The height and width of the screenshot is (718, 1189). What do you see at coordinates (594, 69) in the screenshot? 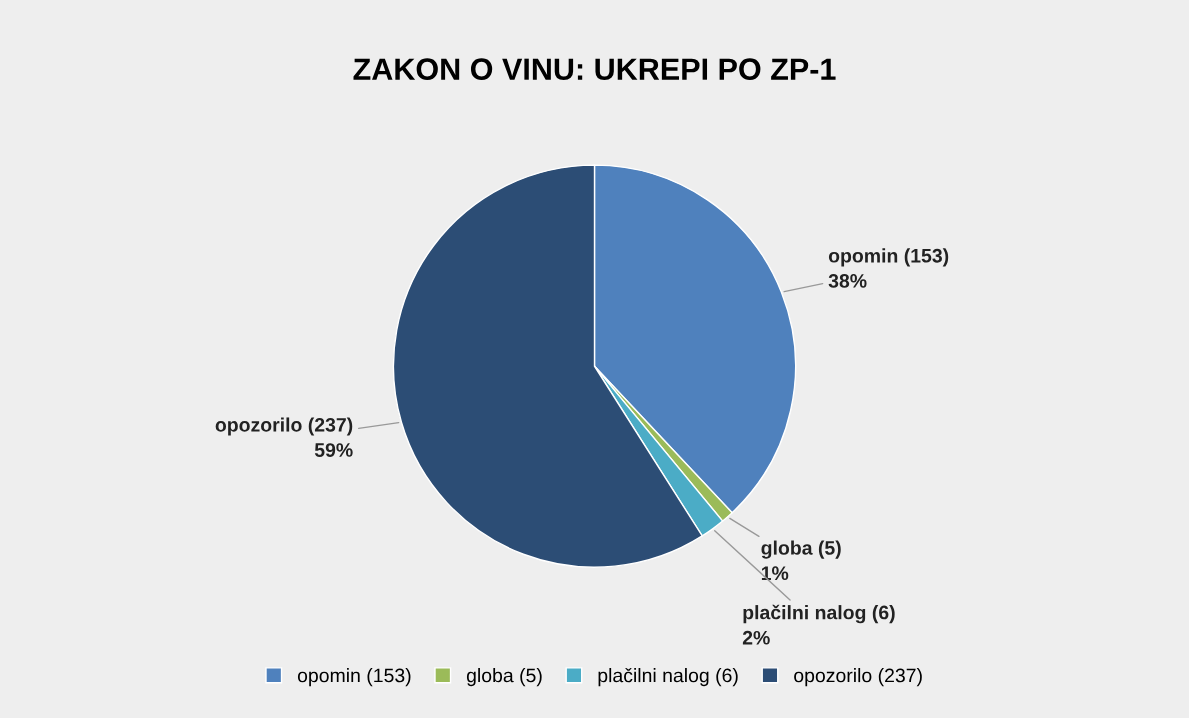
I see `chart-title: ZAKON O VINU: UKREPI PO ZP-1` at bounding box center [594, 69].